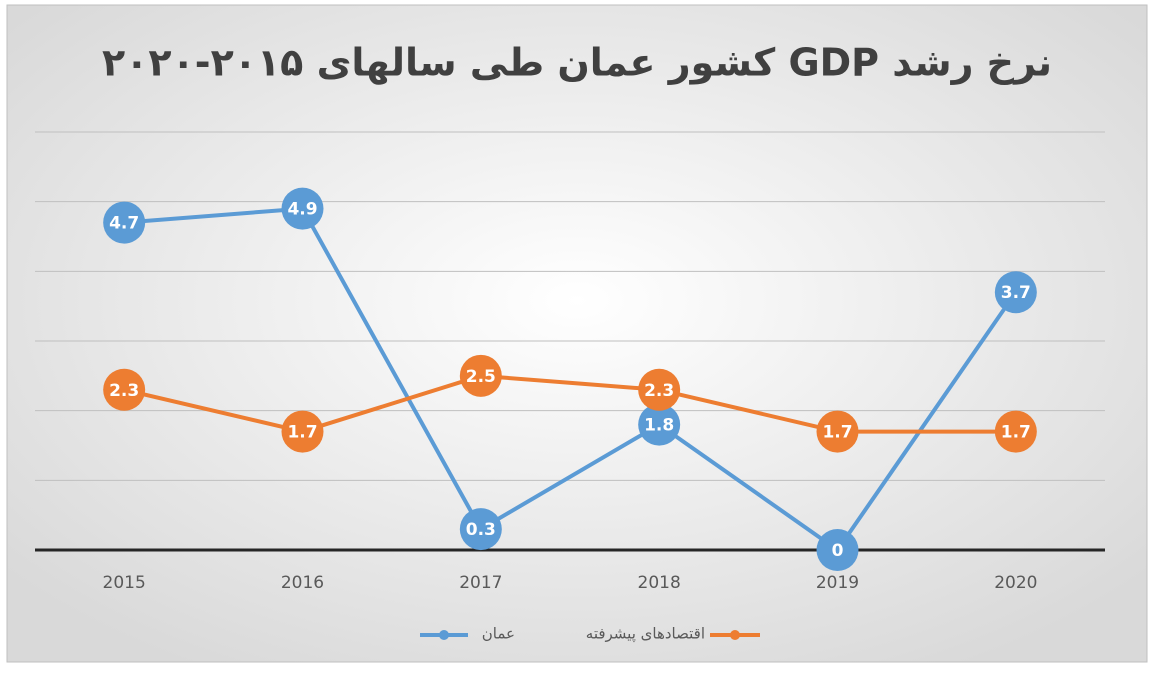 The image size is (1154, 680). What do you see at coordinates (302, 583) in the screenshot?
I see `x-tick-label: 2016` at bounding box center [302, 583].